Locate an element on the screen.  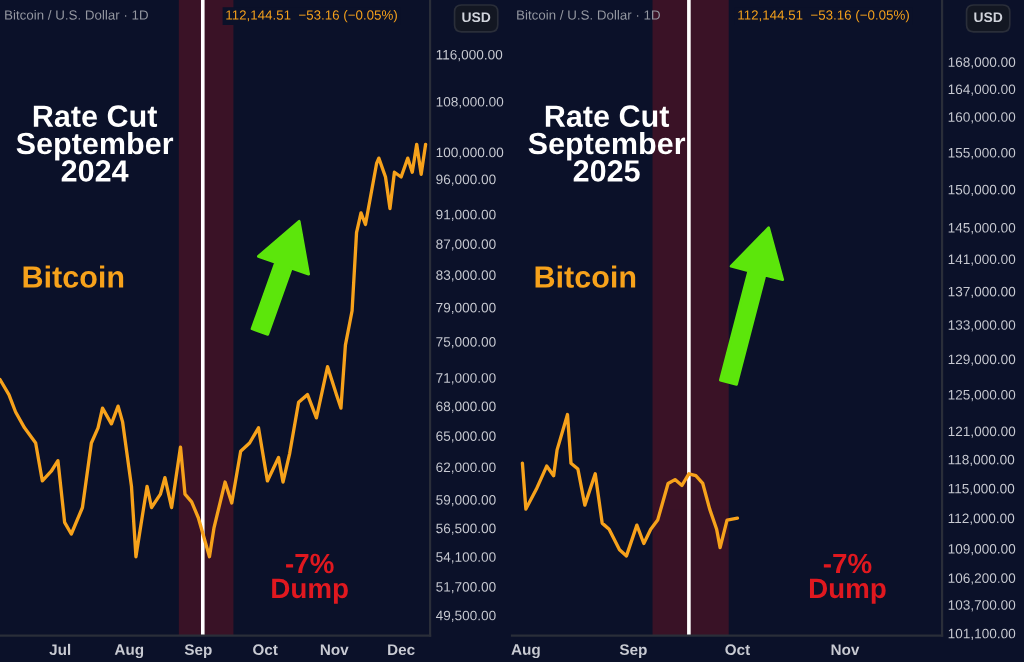
line-series is located at coordinates (630, 485).